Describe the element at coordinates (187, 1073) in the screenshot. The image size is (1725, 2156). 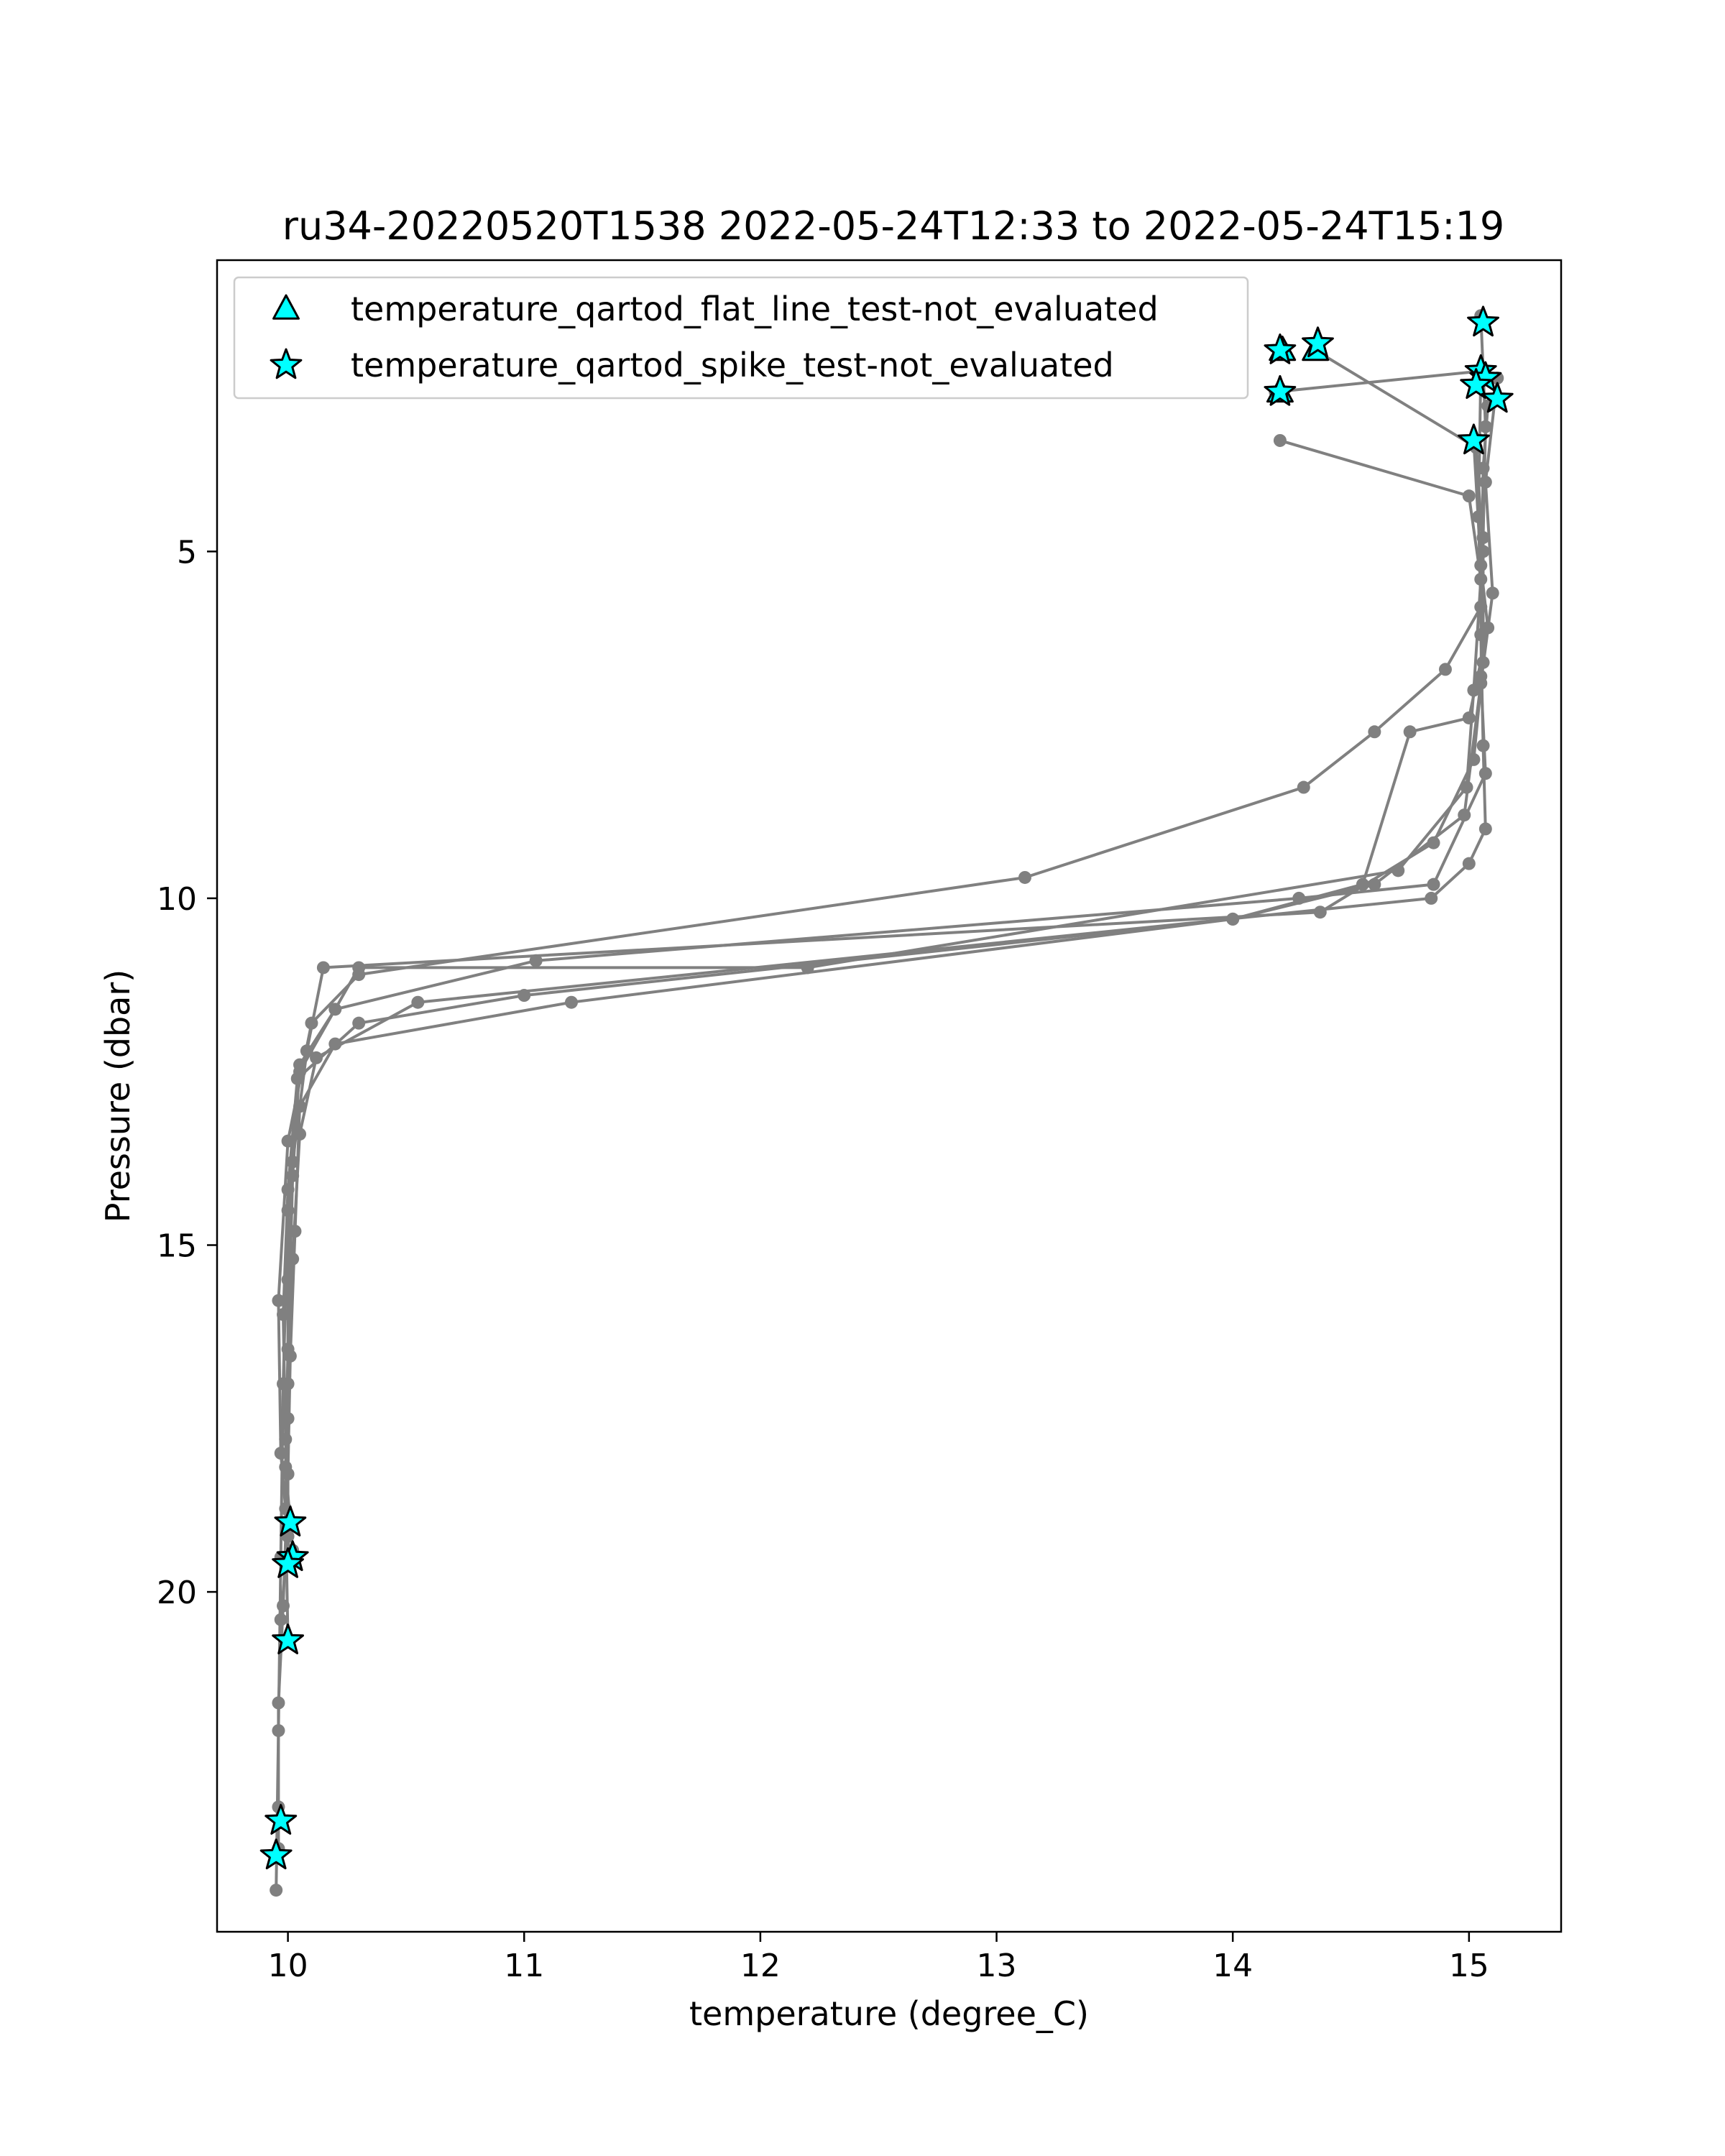
I see `y-axis-ticks: 5 10 15 20` at that location.